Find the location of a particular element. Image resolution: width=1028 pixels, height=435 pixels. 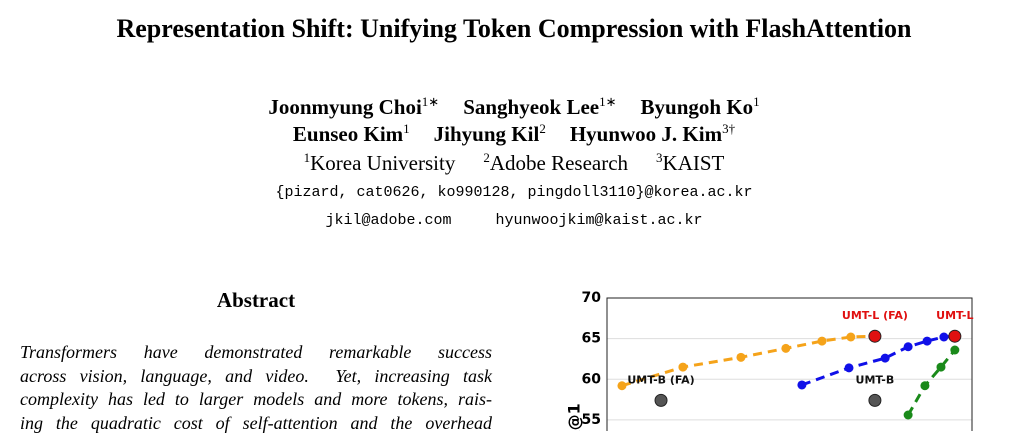

annotation-label: UMT-L (FA) is located at coordinates (875, 315).